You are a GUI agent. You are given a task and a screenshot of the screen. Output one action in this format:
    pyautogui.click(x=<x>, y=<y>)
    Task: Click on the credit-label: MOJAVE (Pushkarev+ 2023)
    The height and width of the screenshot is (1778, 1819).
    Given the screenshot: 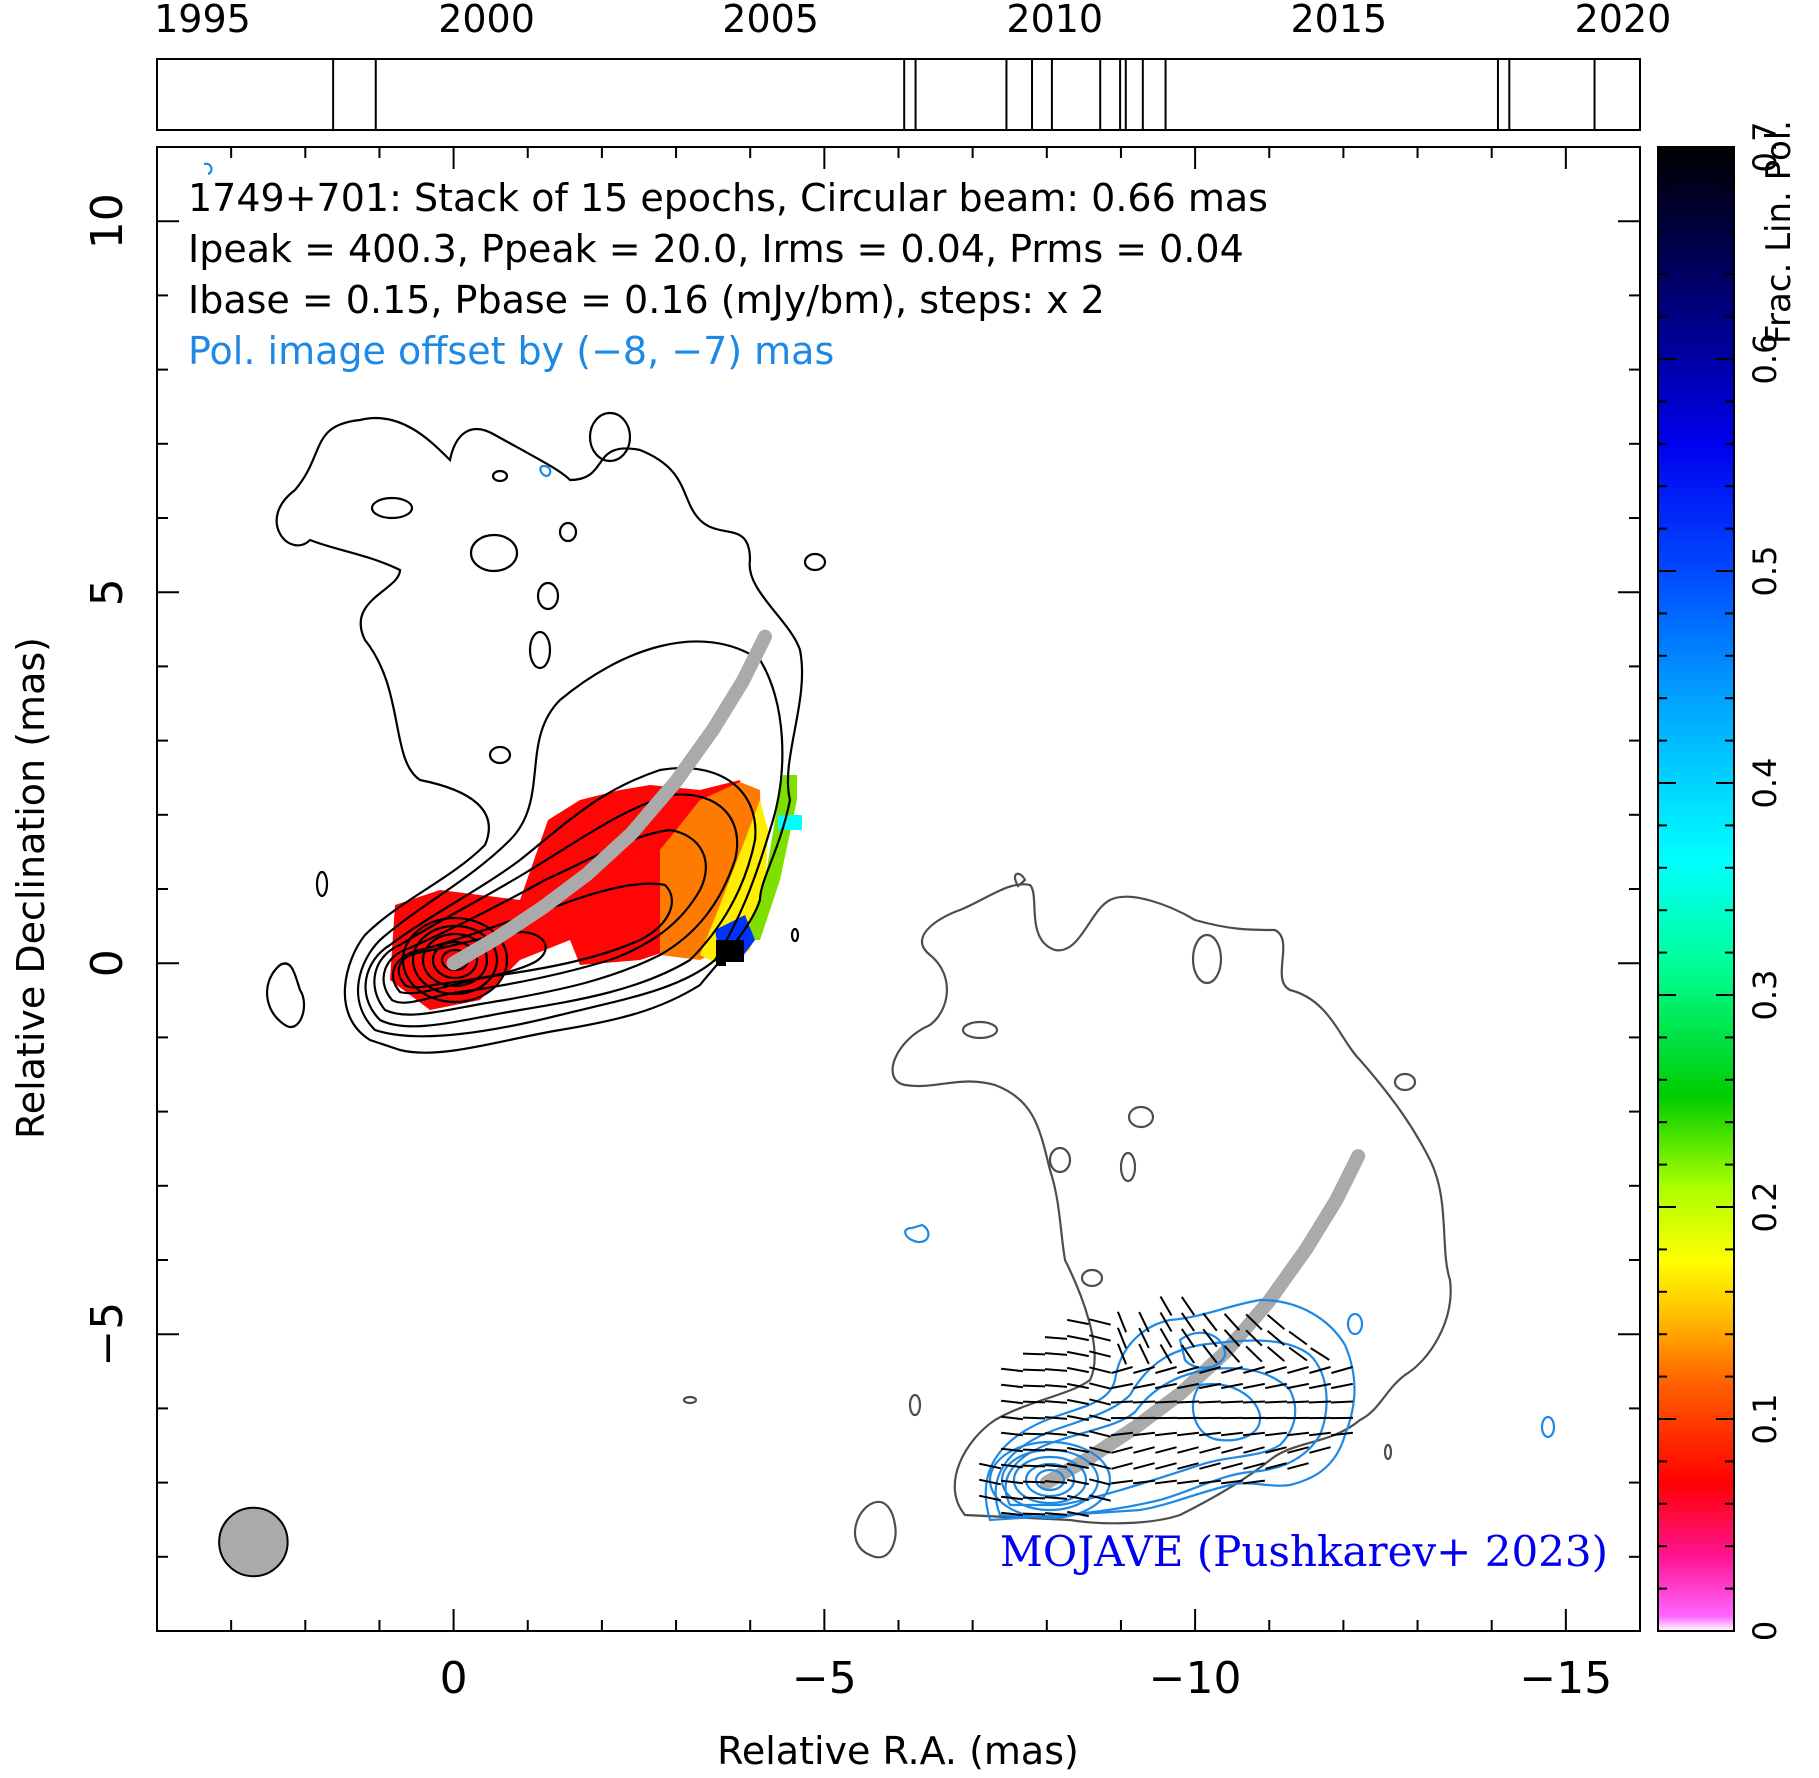 What is the action you would take?
    pyautogui.click(x=1304, y=1551)
    